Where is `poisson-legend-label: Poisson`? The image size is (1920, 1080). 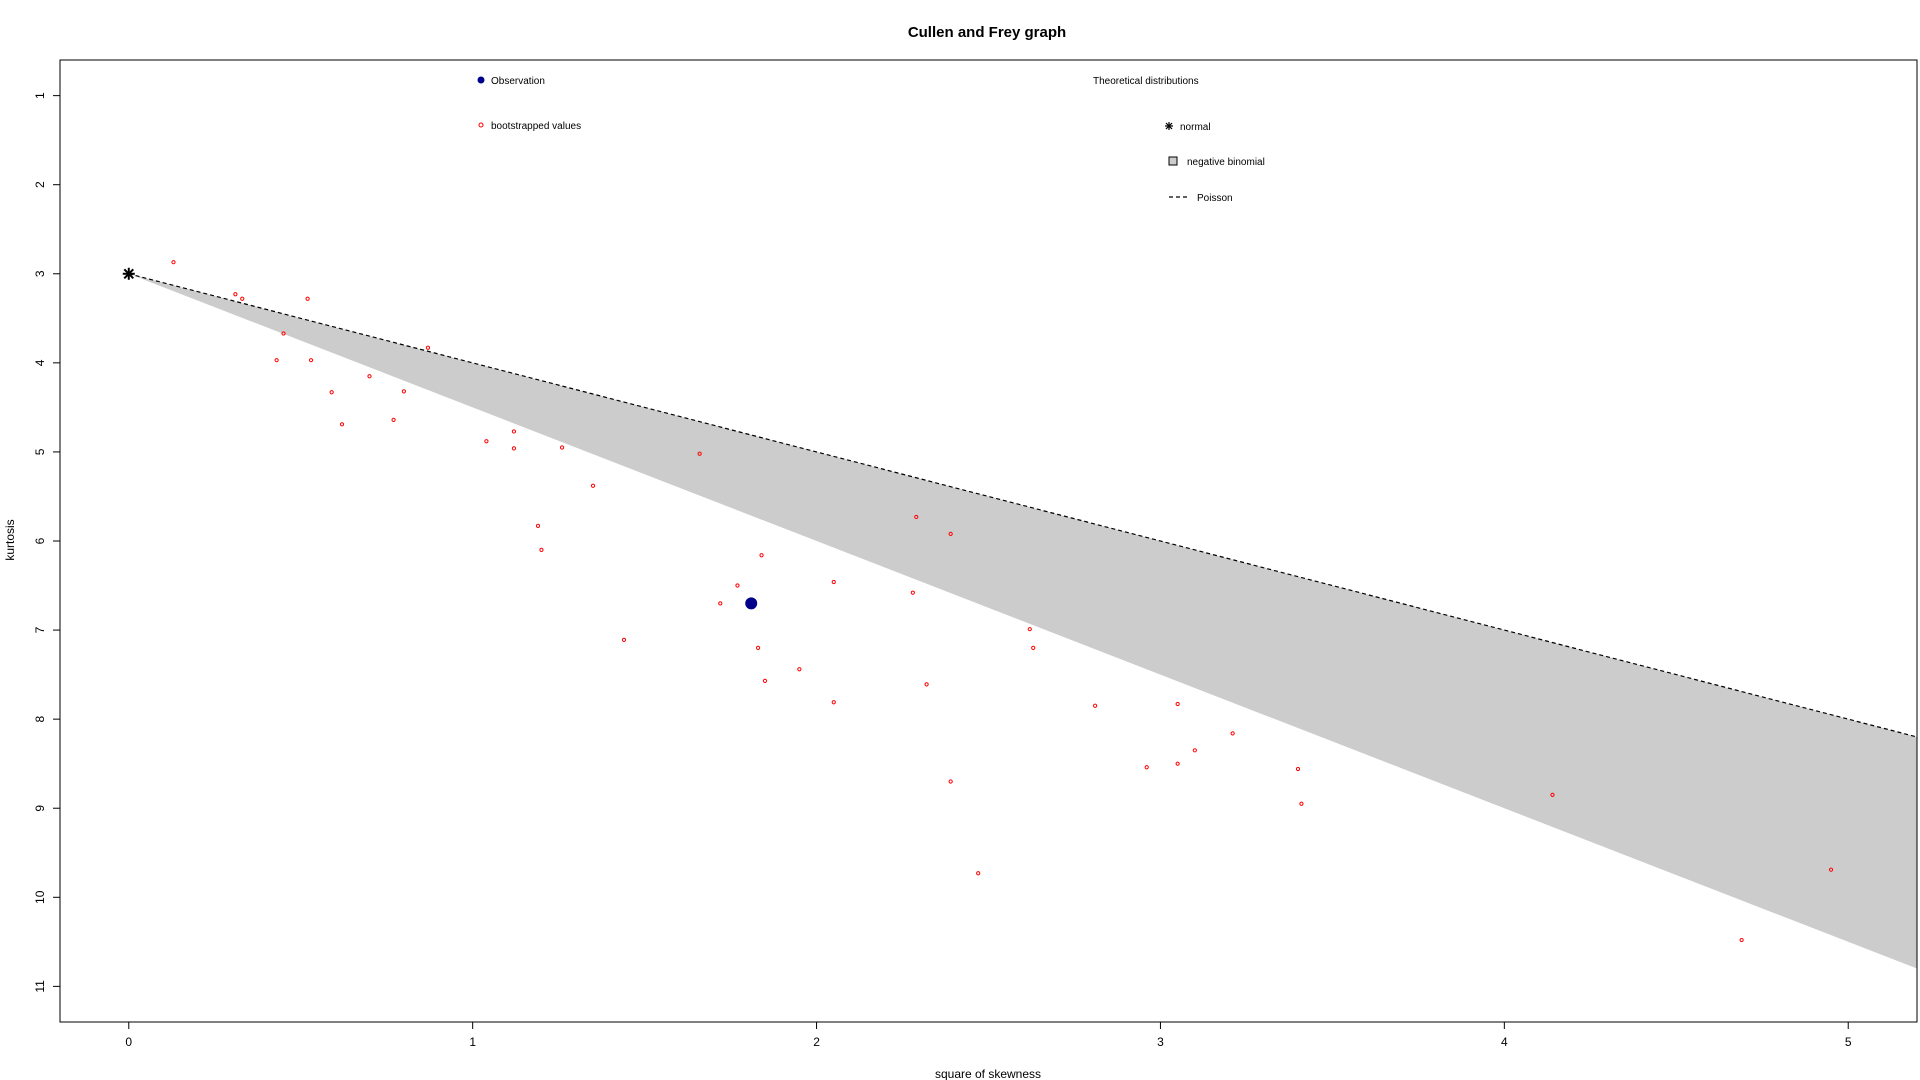 poisson-legend-label: Poisson is located at coordinates (1215, 198).